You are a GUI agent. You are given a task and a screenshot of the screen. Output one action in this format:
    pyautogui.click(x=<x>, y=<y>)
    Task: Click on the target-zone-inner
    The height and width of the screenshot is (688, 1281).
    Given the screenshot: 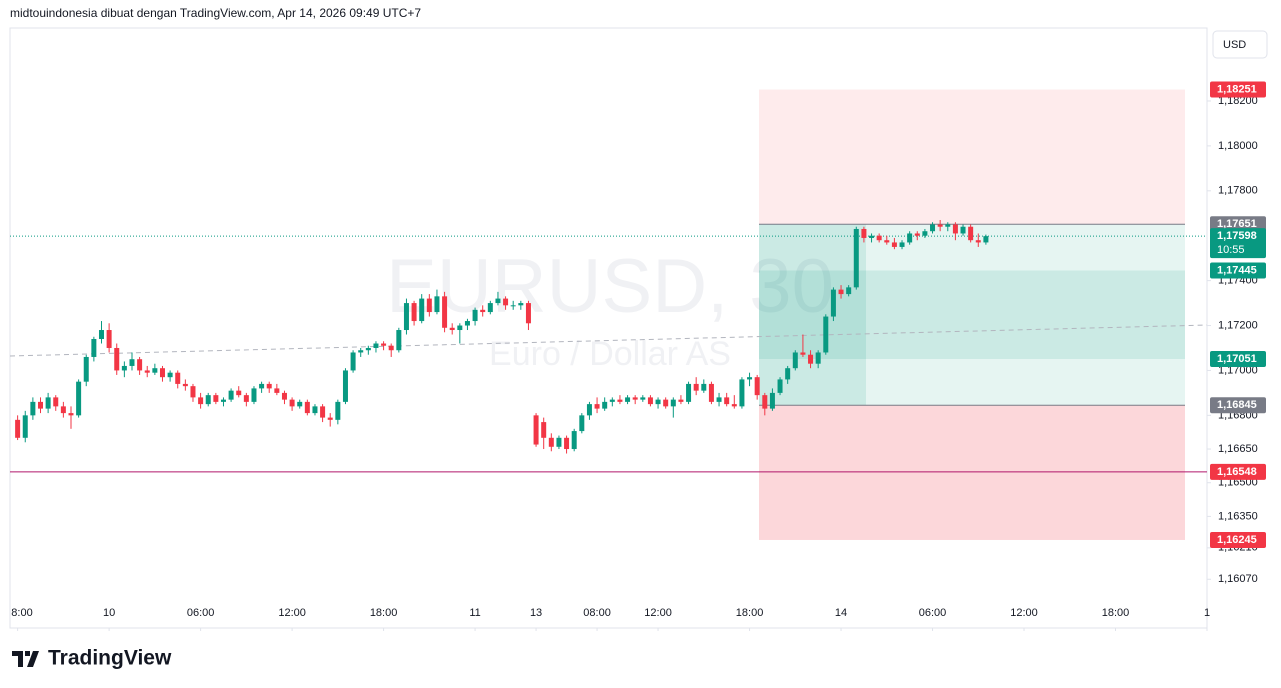 What is the action you would take?
    pyautogui.click(x=972, y=314)
    